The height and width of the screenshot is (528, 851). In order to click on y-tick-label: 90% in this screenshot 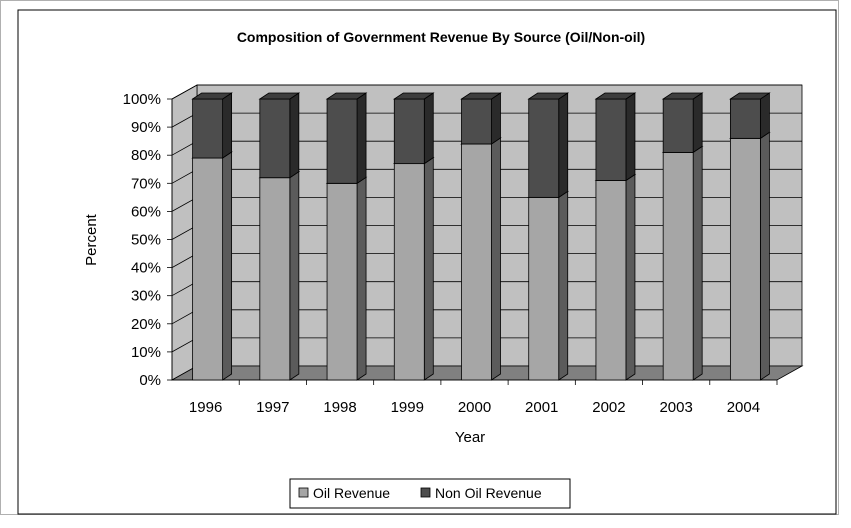, I will do `click(146, 127)`.